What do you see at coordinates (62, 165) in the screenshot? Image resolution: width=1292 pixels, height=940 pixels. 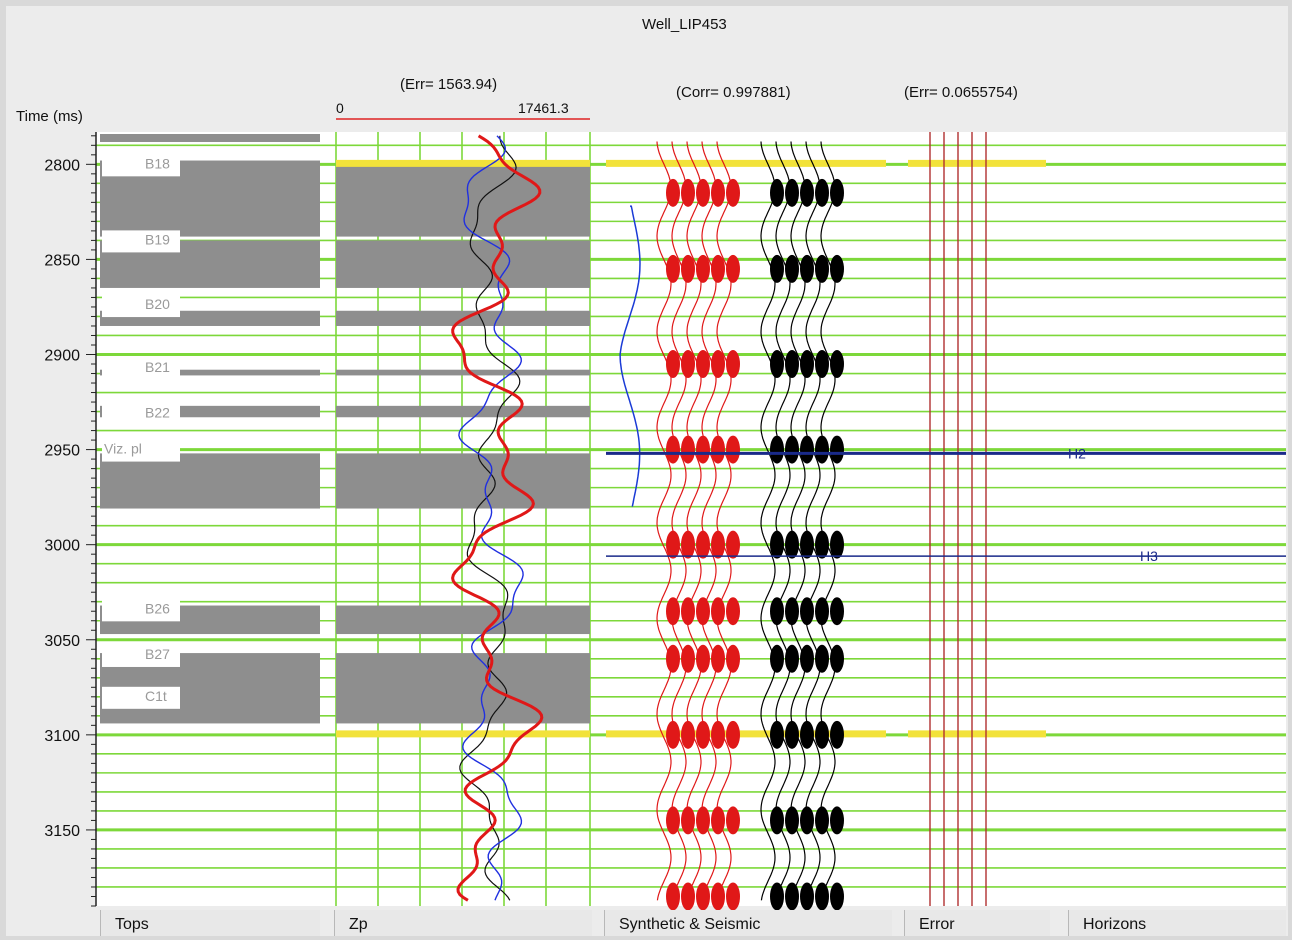 I see `y-tick-label: 2800` at bounding box center [62, 165].